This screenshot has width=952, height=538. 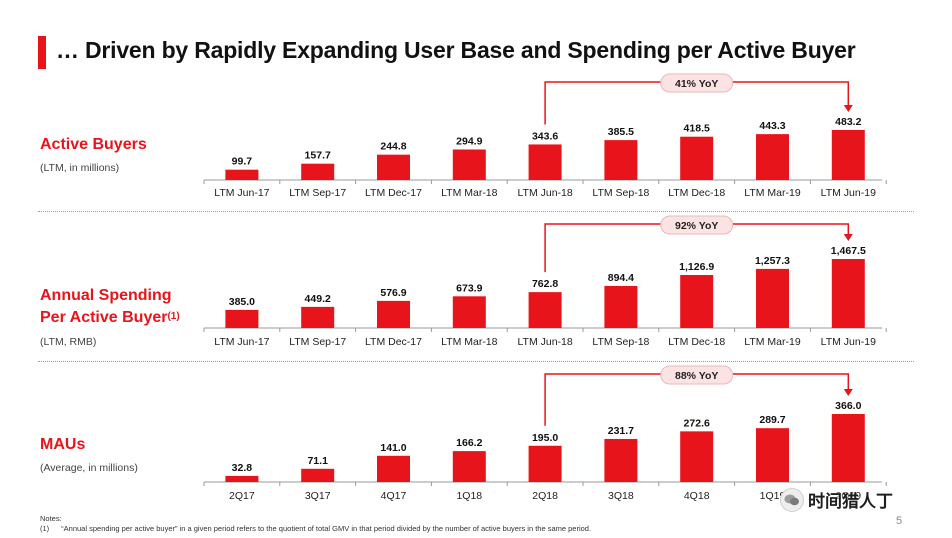 What do you see at coordinates (545, 438) in the screenshot?
I see `data-label: 195.0` at bounding box center [545, 438].